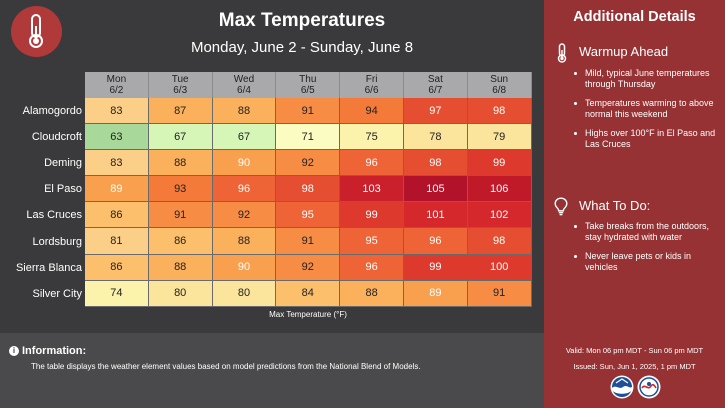  I want to click on table-axis-label: Max Temperature (°F), so click(308, 314).